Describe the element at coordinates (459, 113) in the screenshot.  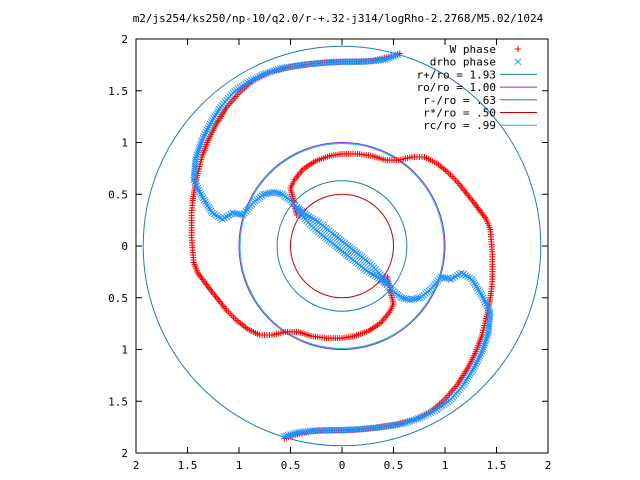
I see `legend-label: r*/ro = .50` at that location.